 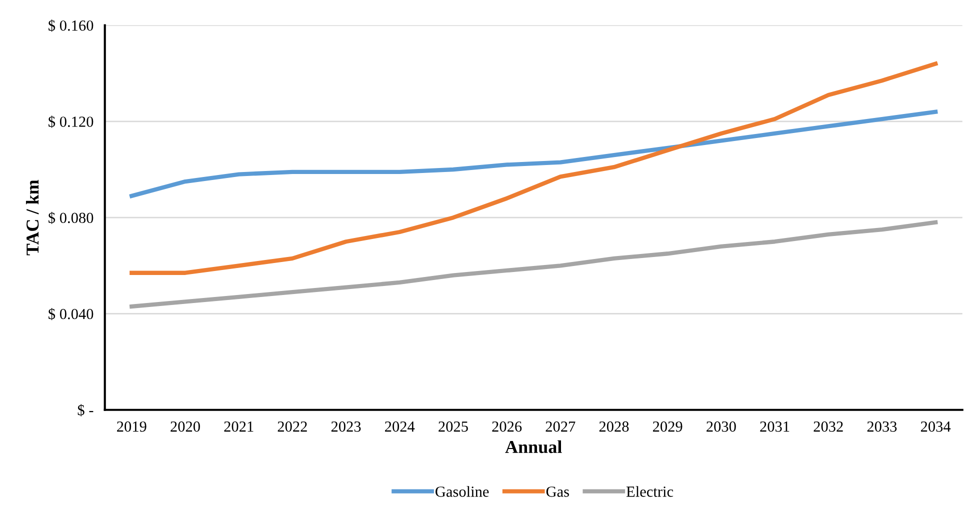 What do you see at coordinates (828, 426) in the screenshot?
I see `x-tick-label: 2032` at bounding box center [828, 426].